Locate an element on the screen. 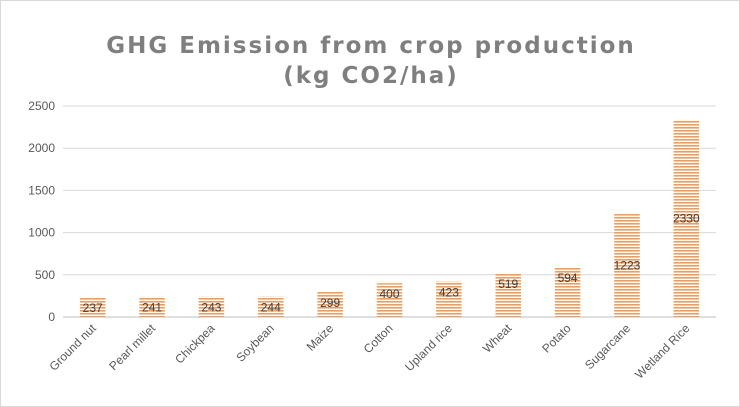  data-label: 1223 is located at coordinates (627, 265).